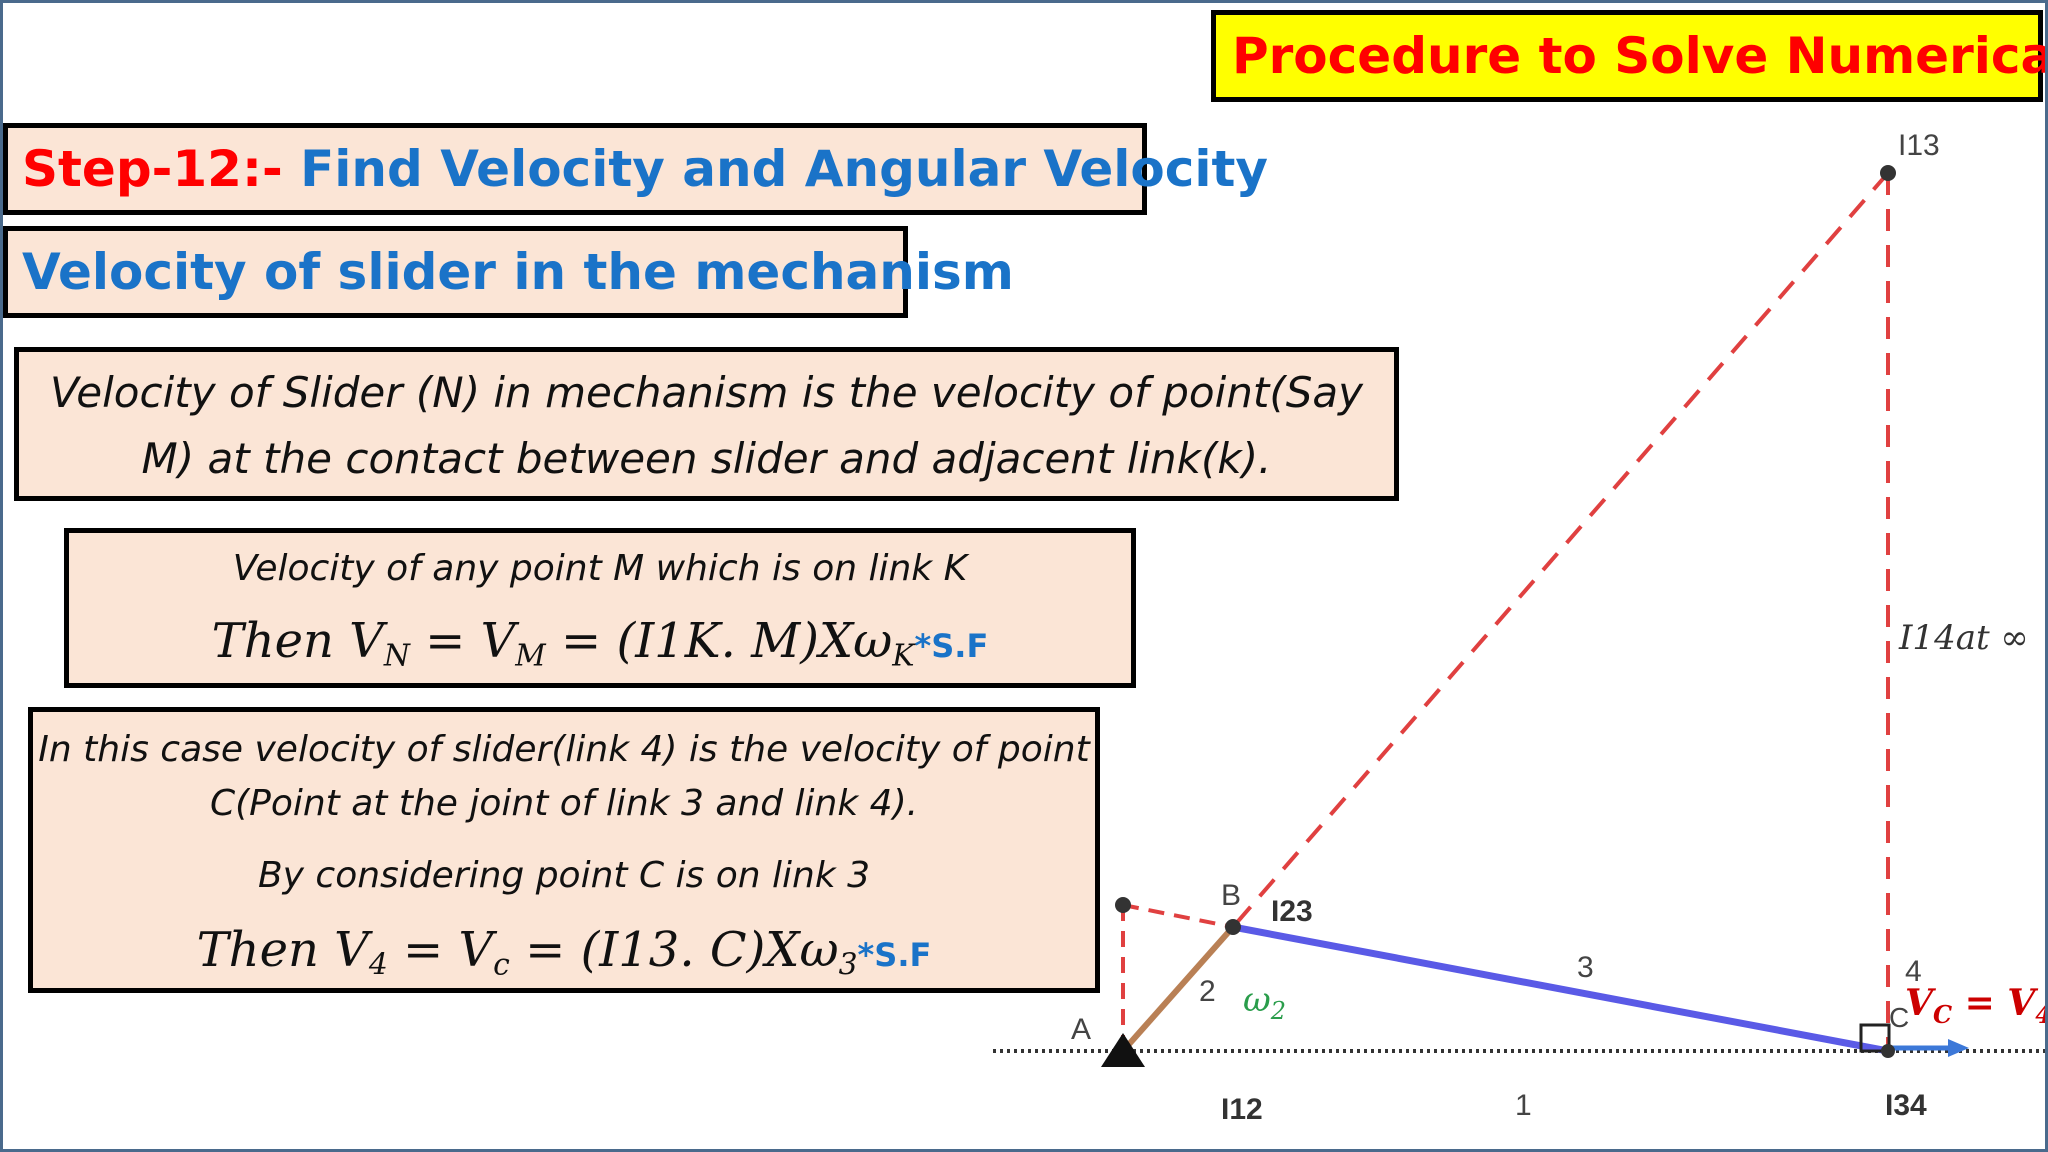 This screenshot has height=1152, width=2048. Describe the element at coordinates (1963, 638) in the screenshot. I see `label-i14: I14at ∞` at that location.